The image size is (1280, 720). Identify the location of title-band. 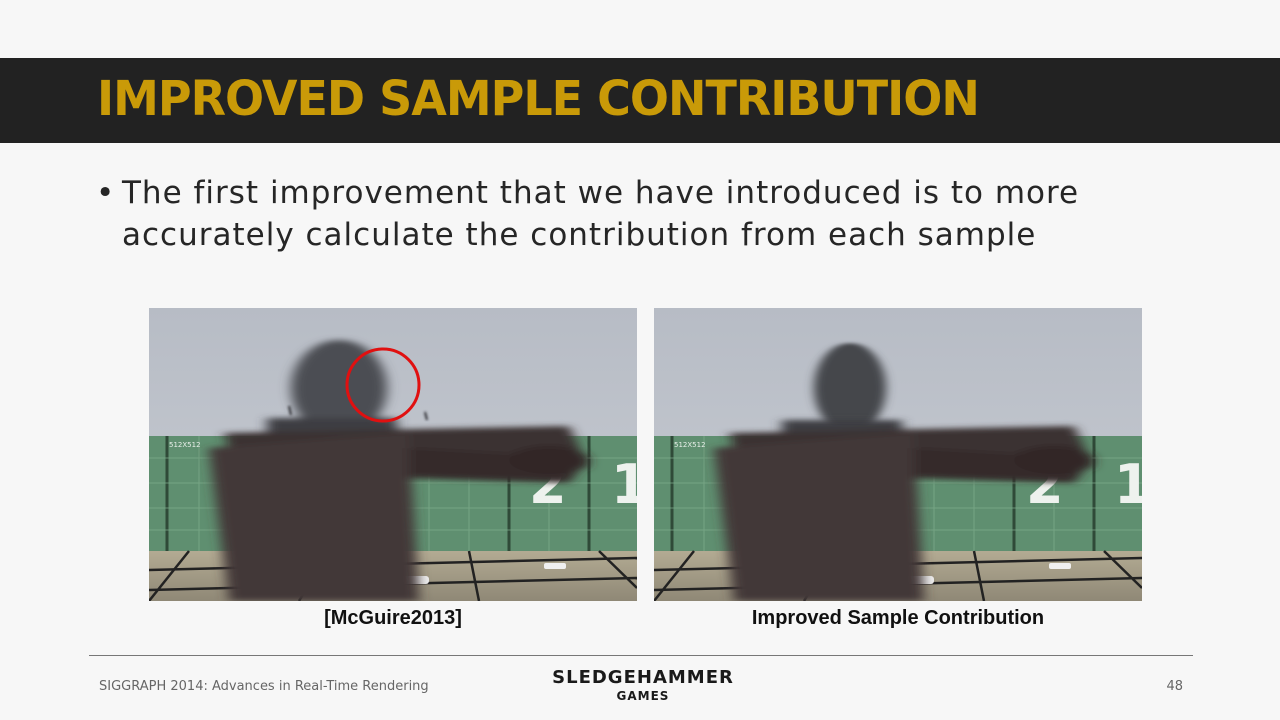
(640, 100).